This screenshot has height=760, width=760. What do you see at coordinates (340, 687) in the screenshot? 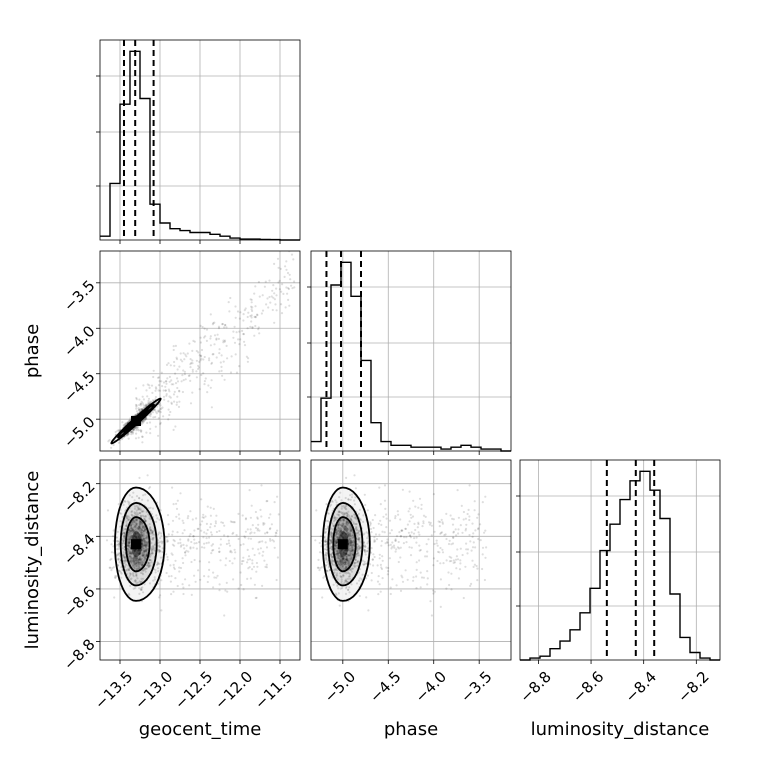
I see `x-tick-label-phase: −5.0` at bounding box center [340, 687].